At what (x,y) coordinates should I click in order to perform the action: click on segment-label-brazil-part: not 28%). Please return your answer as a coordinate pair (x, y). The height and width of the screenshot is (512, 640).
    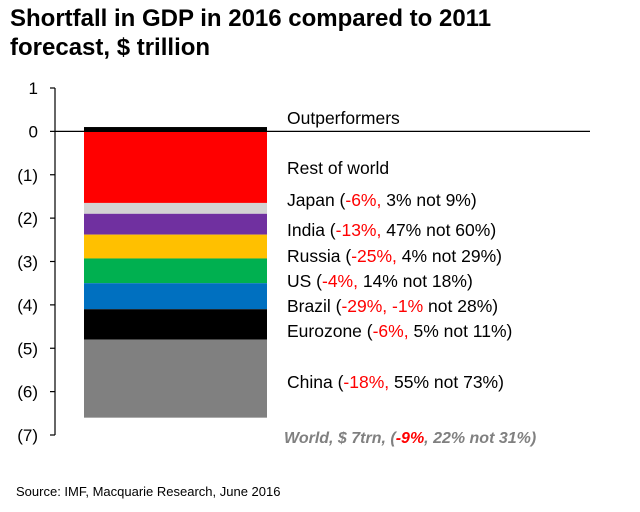
    Looking at the image, I should click on (460, 306).